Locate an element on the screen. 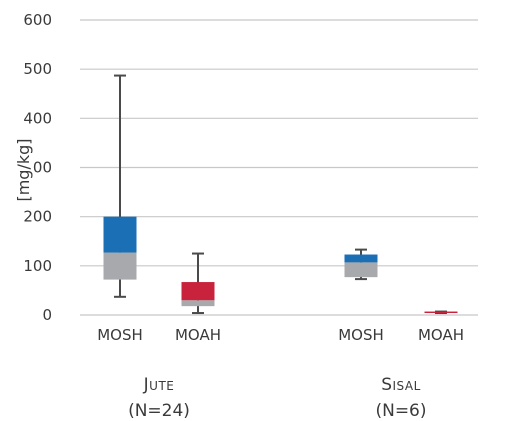  x-axis-category-labels: MOSH MOAH MOSH MOAH is located at coordinates (280, 335).